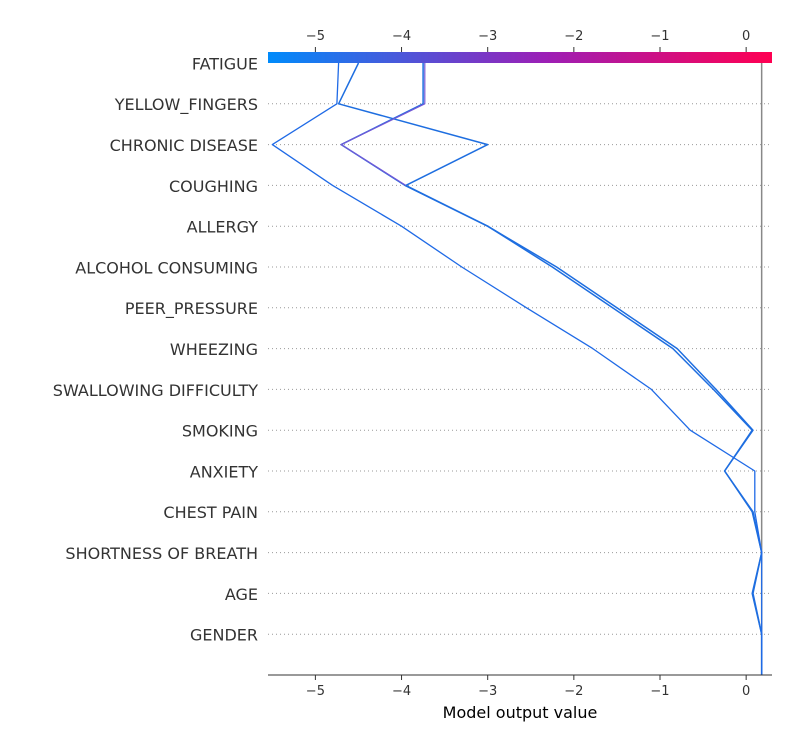 The width and height of the screenshot is (800, 750). Describe the element at coordinates (383, 124) in the screenshot. I see `series-line` at that location.